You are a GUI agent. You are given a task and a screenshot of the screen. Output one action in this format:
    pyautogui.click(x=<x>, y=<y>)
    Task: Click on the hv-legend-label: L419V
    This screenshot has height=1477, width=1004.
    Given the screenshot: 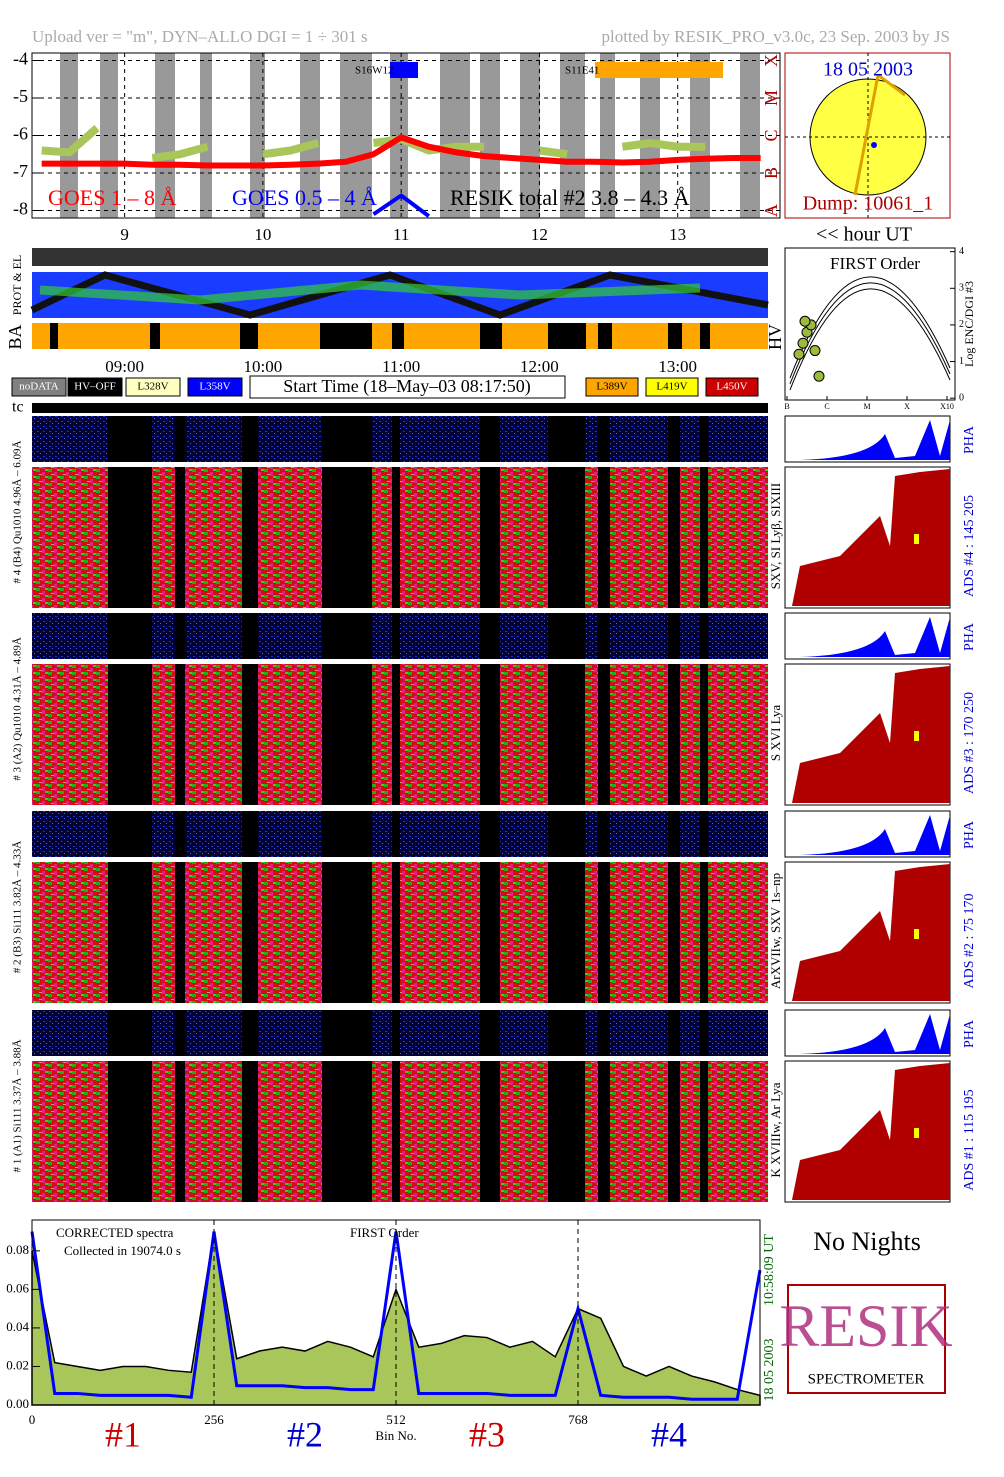 What is the action you would take?
    pyautogui.click(x=671, y=387)
    